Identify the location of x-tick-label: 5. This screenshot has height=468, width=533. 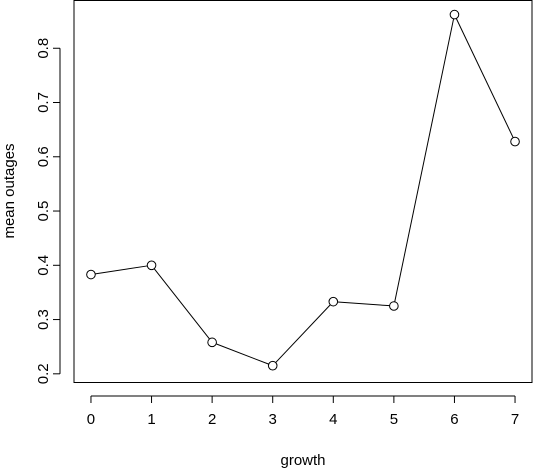
(394, 419).